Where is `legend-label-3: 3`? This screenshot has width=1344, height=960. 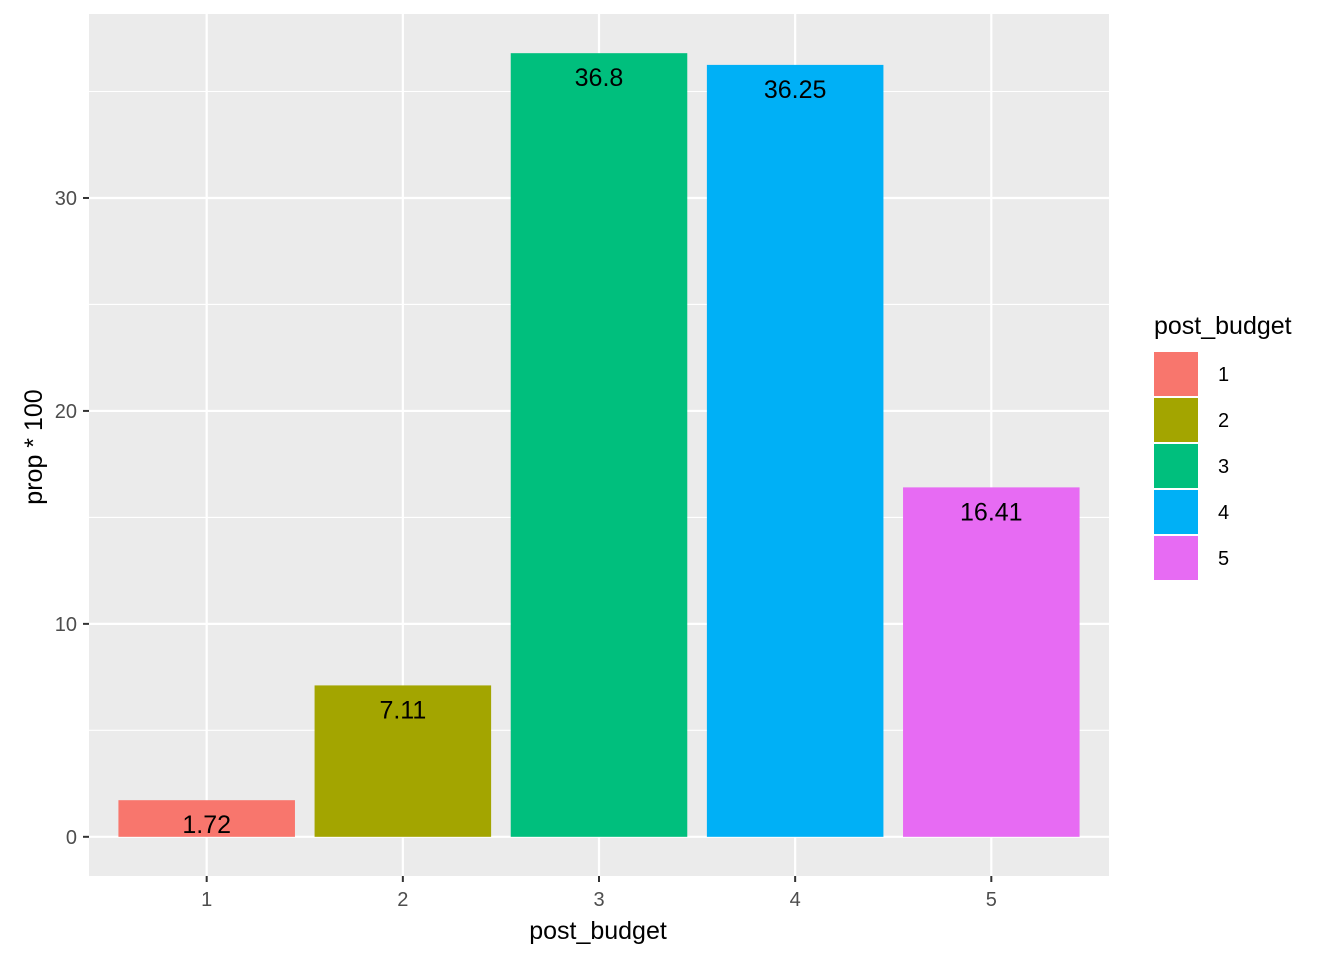
legend-label-3: 3 is located at coordinates (1223, 467).